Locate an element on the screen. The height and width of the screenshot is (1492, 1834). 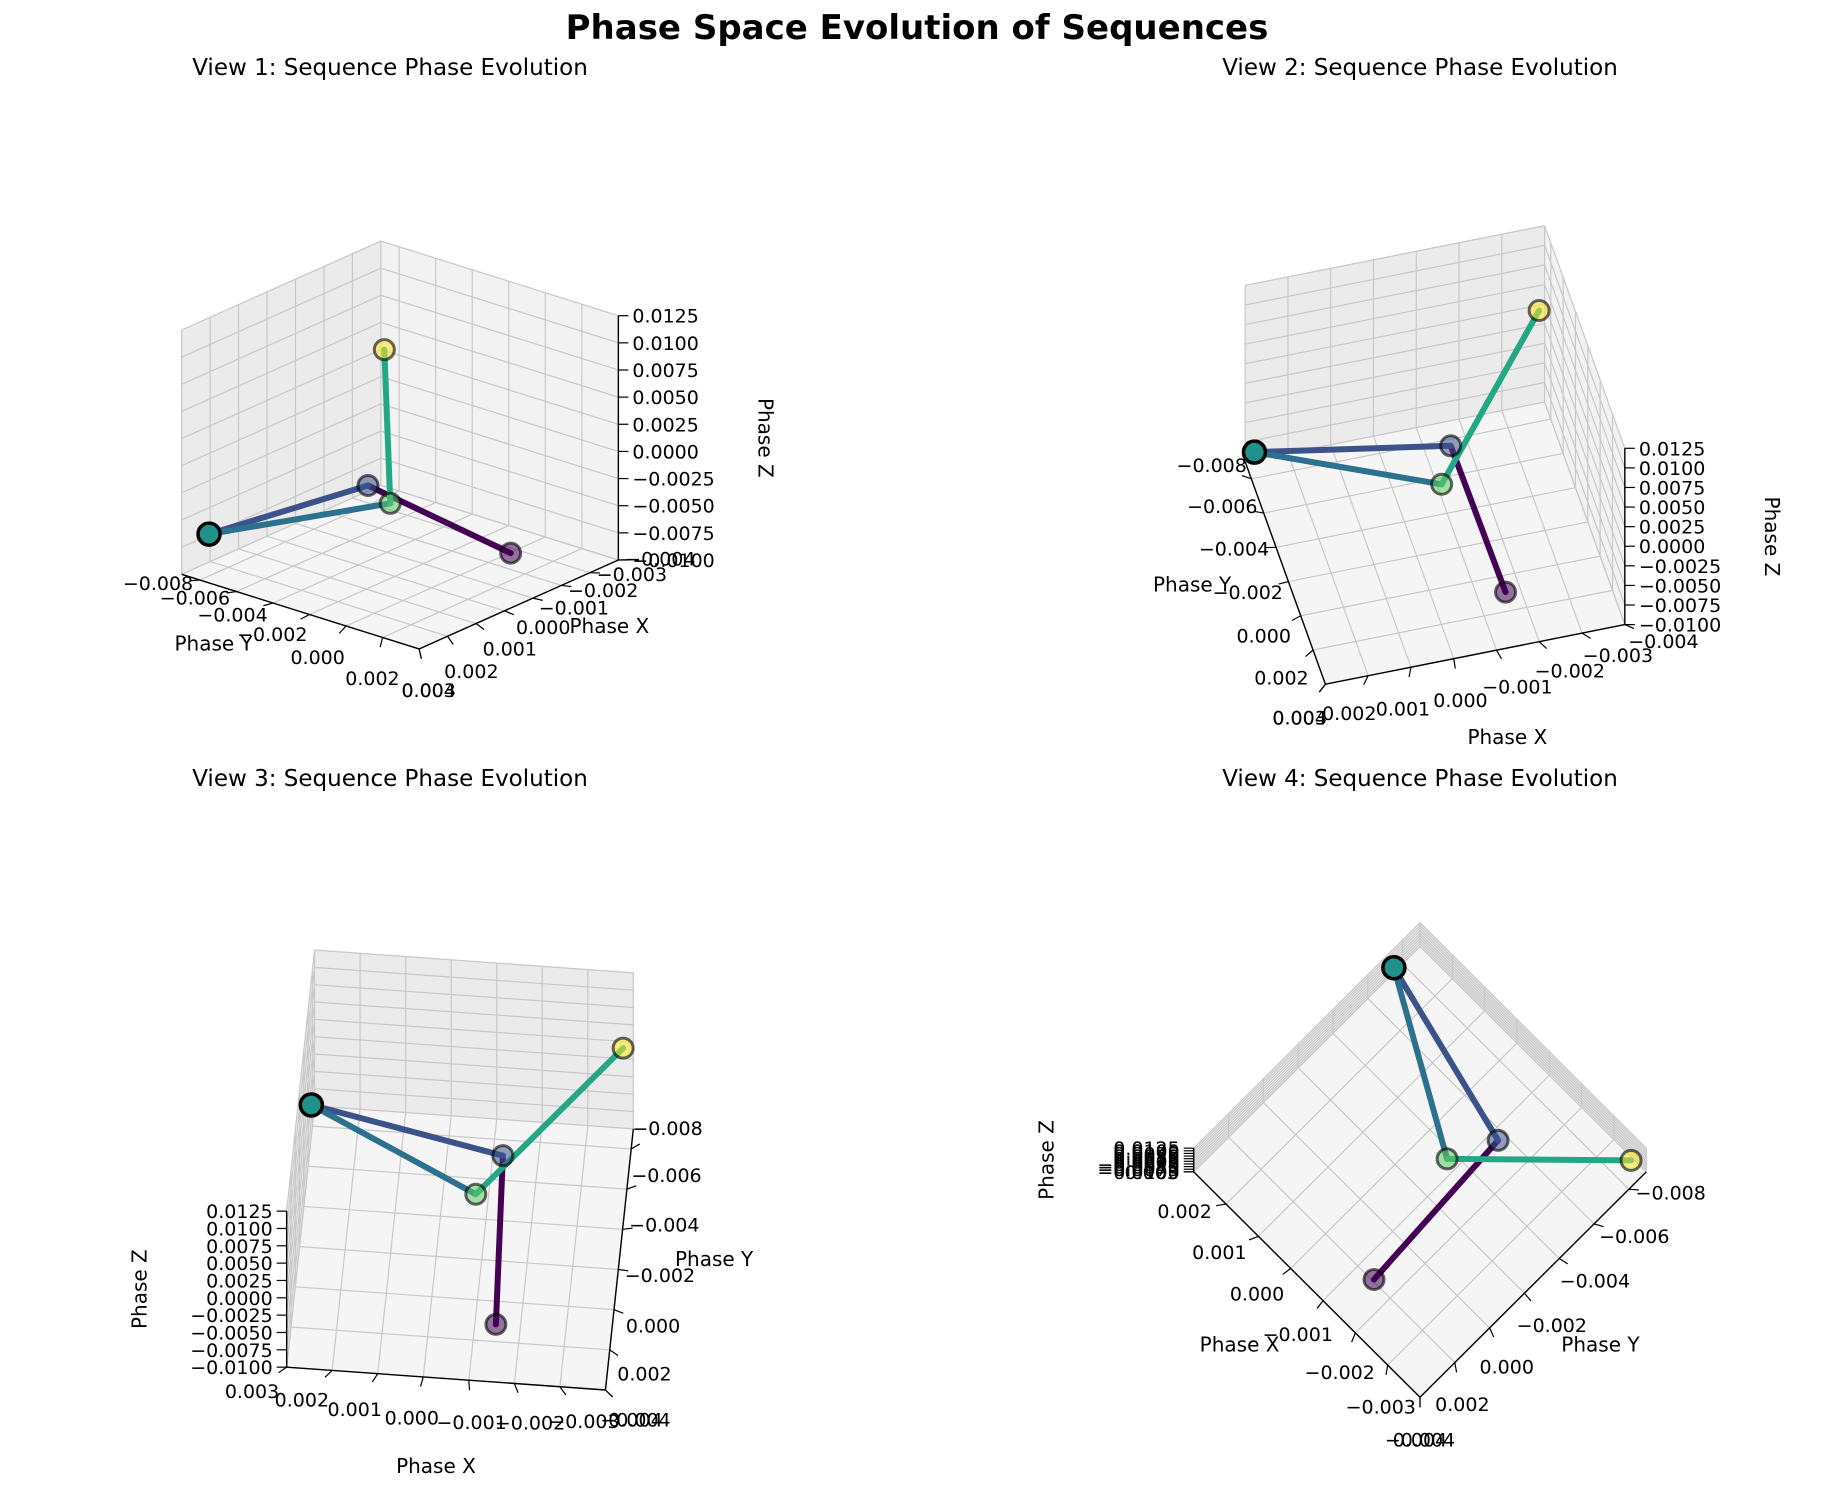
x-tick-label: 0.002 is located at coordinates (1349, 714).